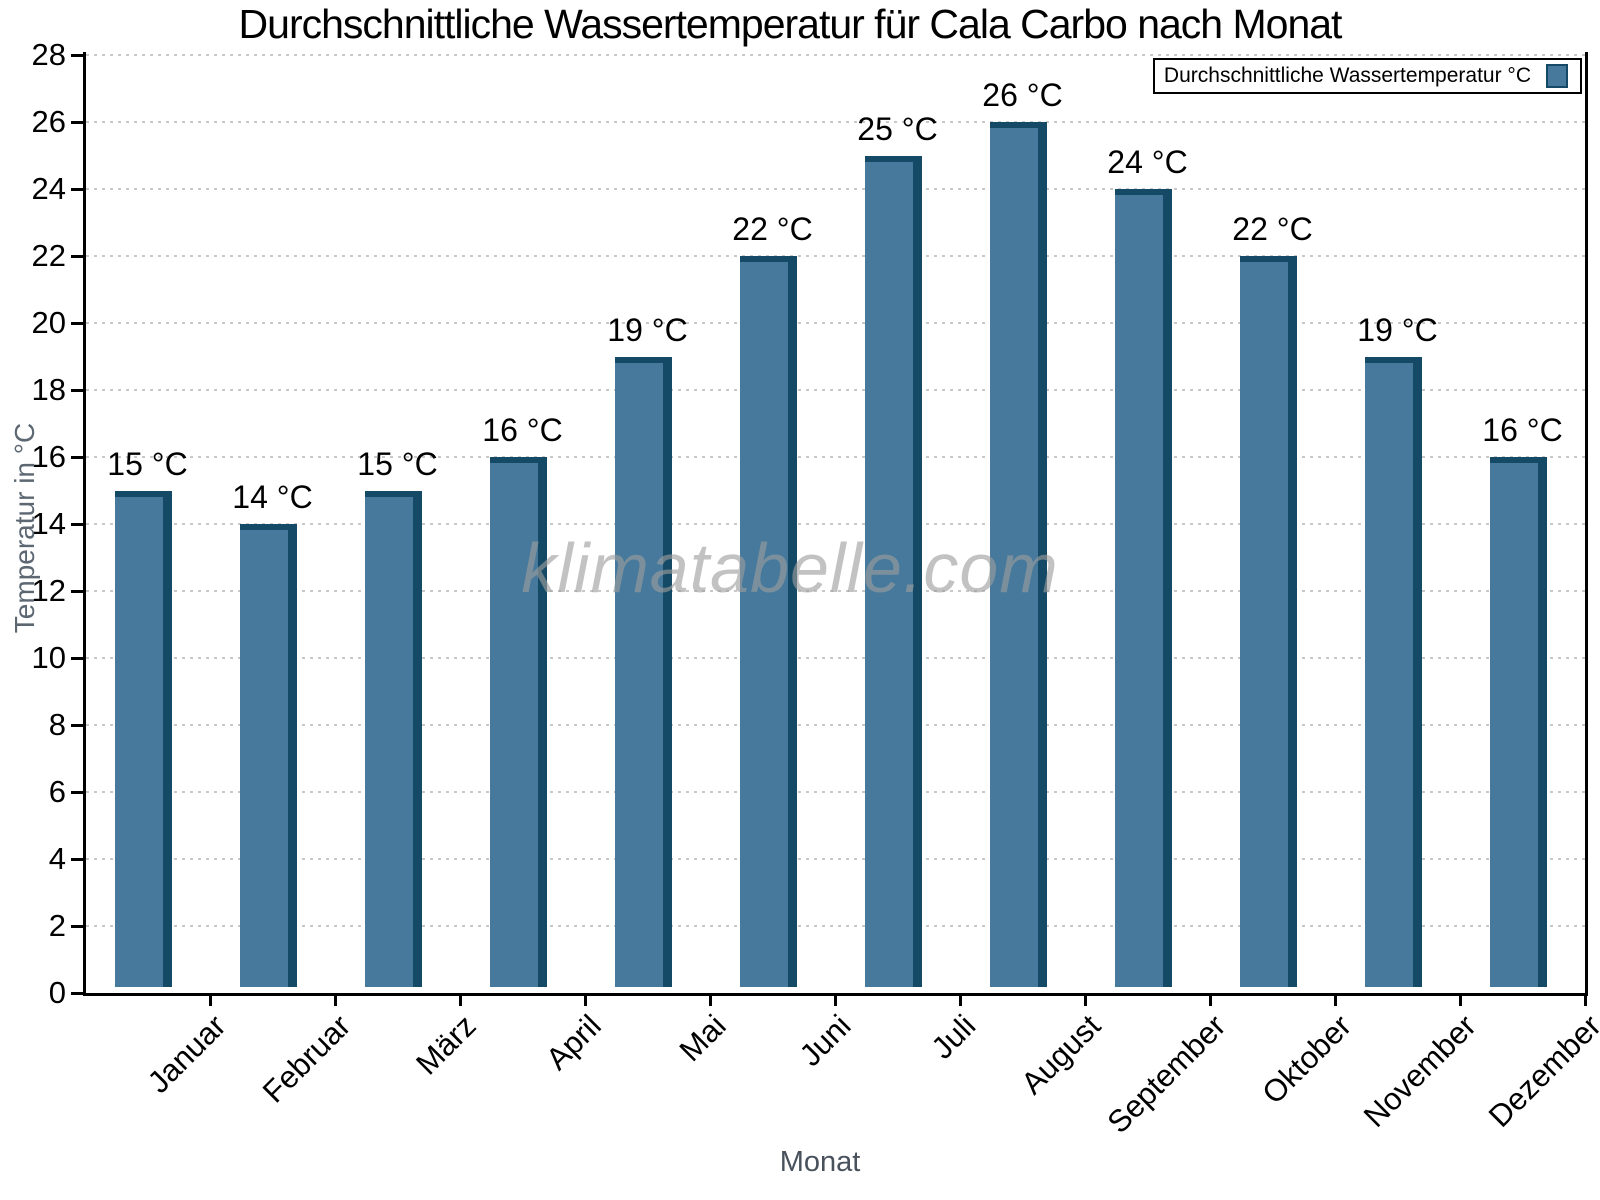 The image size is (1600, 1200). I want to click on legend: Durchschnittliche Wassertemperatur °C, so click(1367, 76).